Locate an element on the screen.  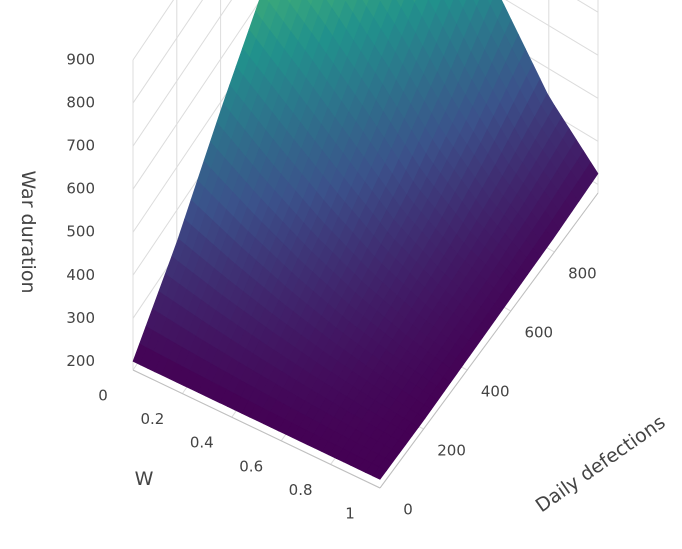
z-tick-label-0: 200 is located at coordinates (80, 361).